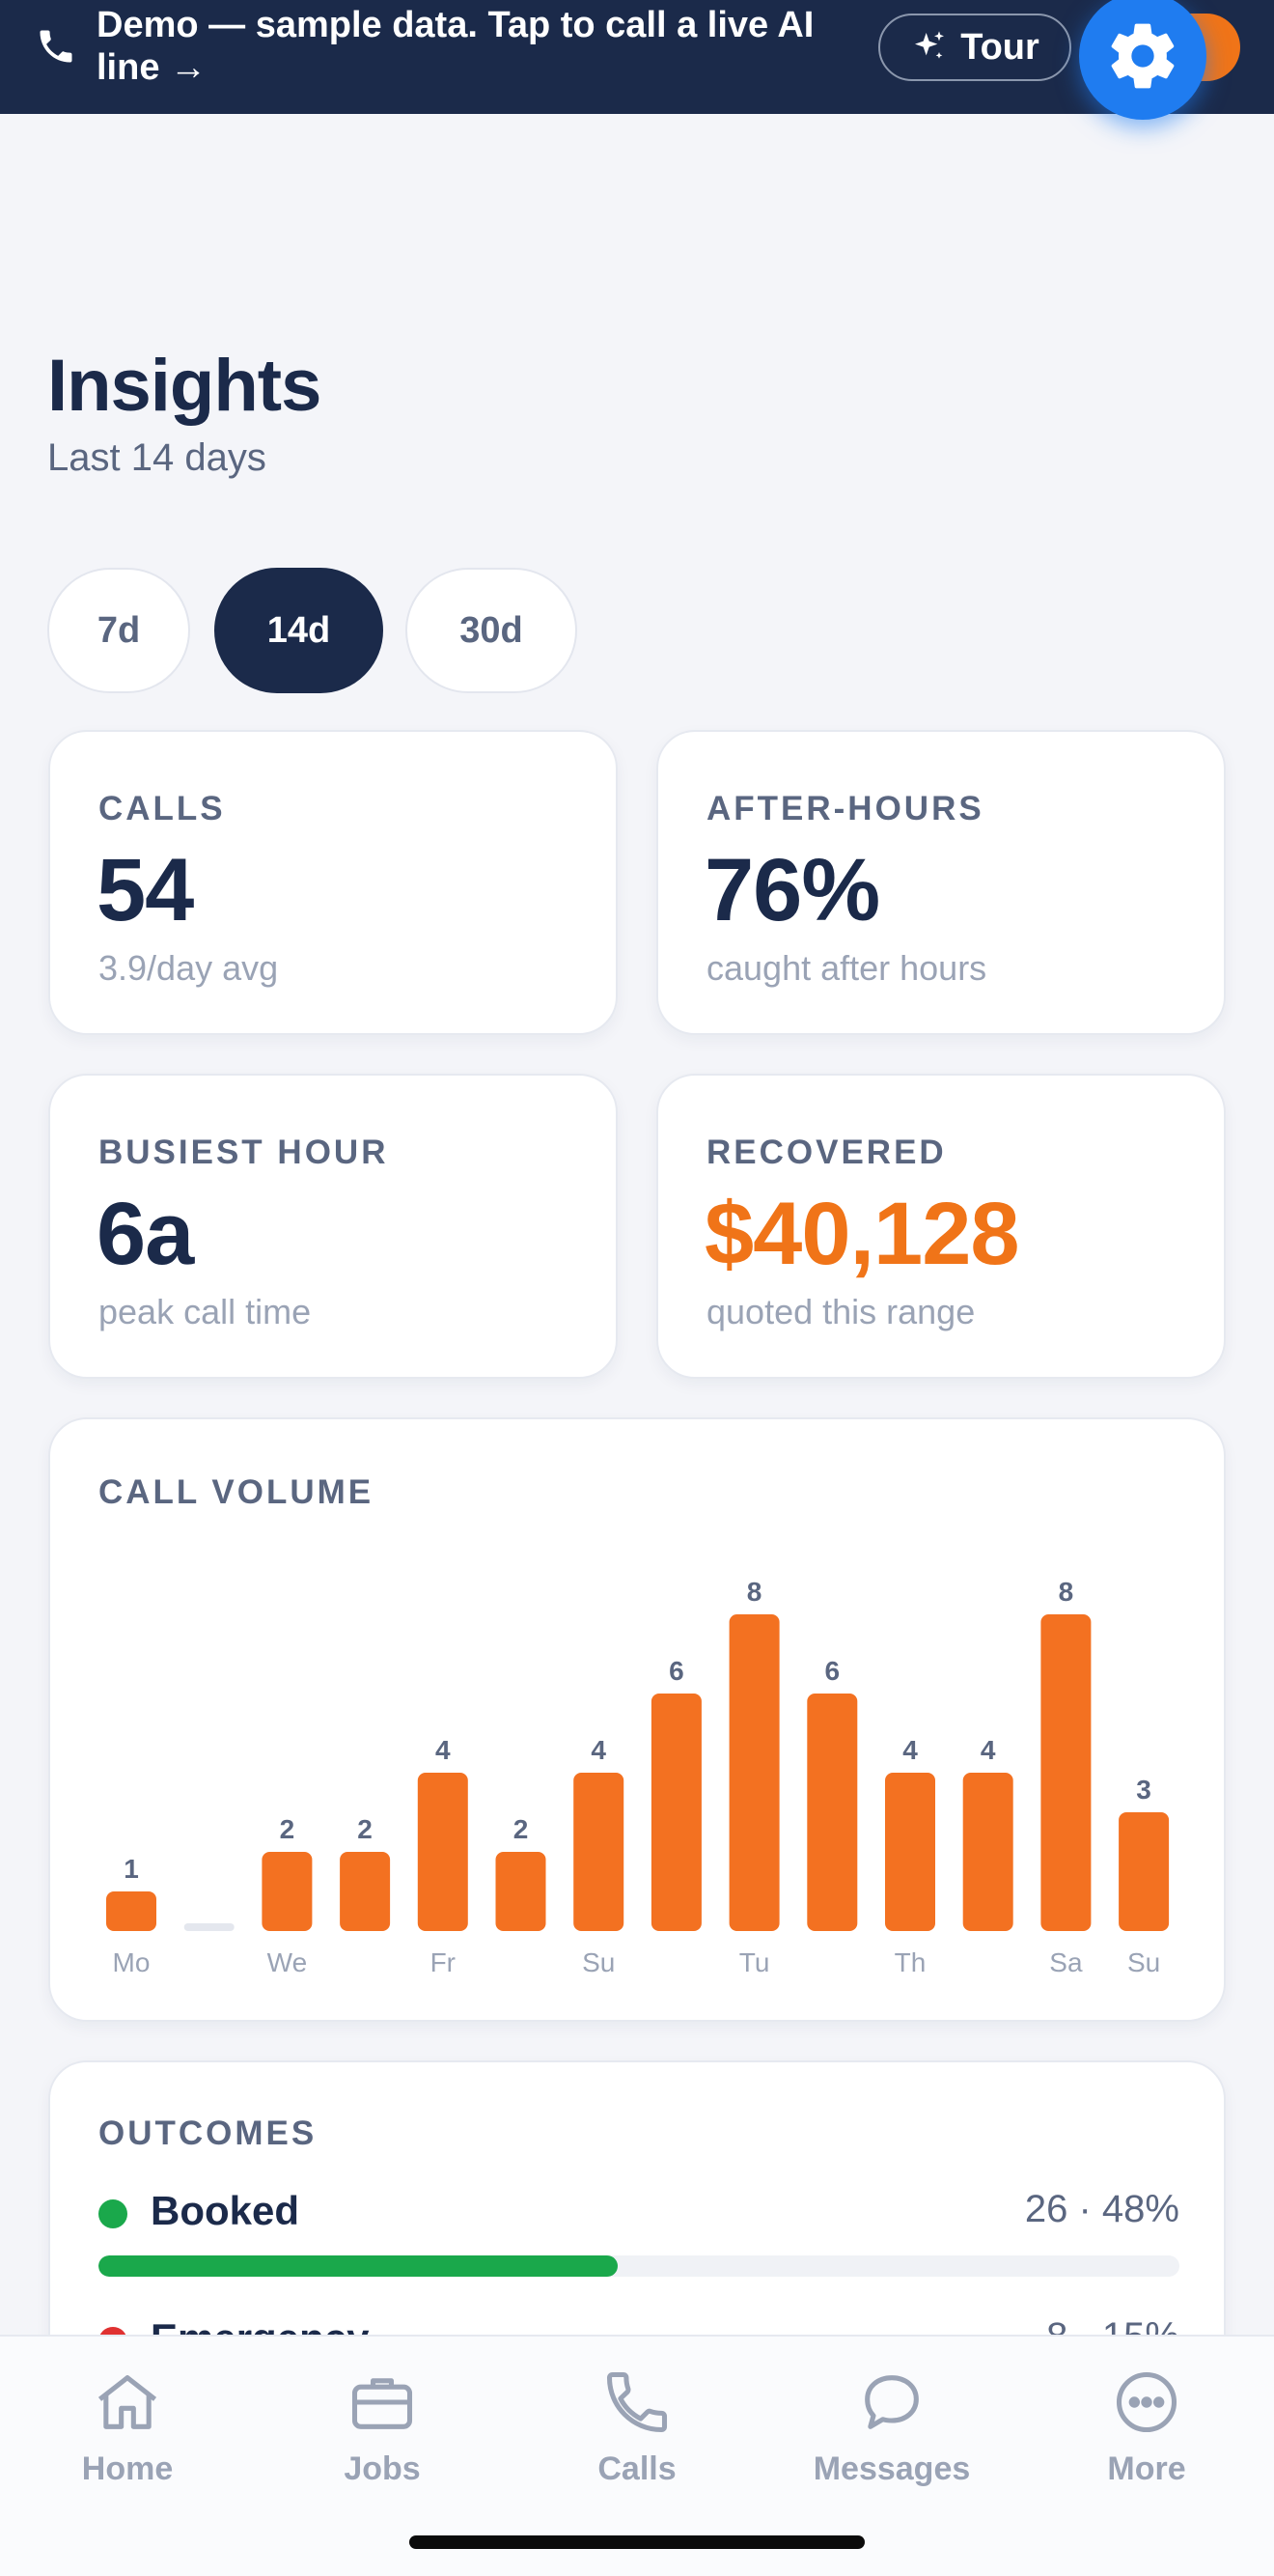 The width and height of the screenshot is (1274, 2576). What do you see at coordinates (638, 2212) in the screenshot?
I see `outcome-row-booked: Booked 26 · 48%` at bounding box center [638, 2212].